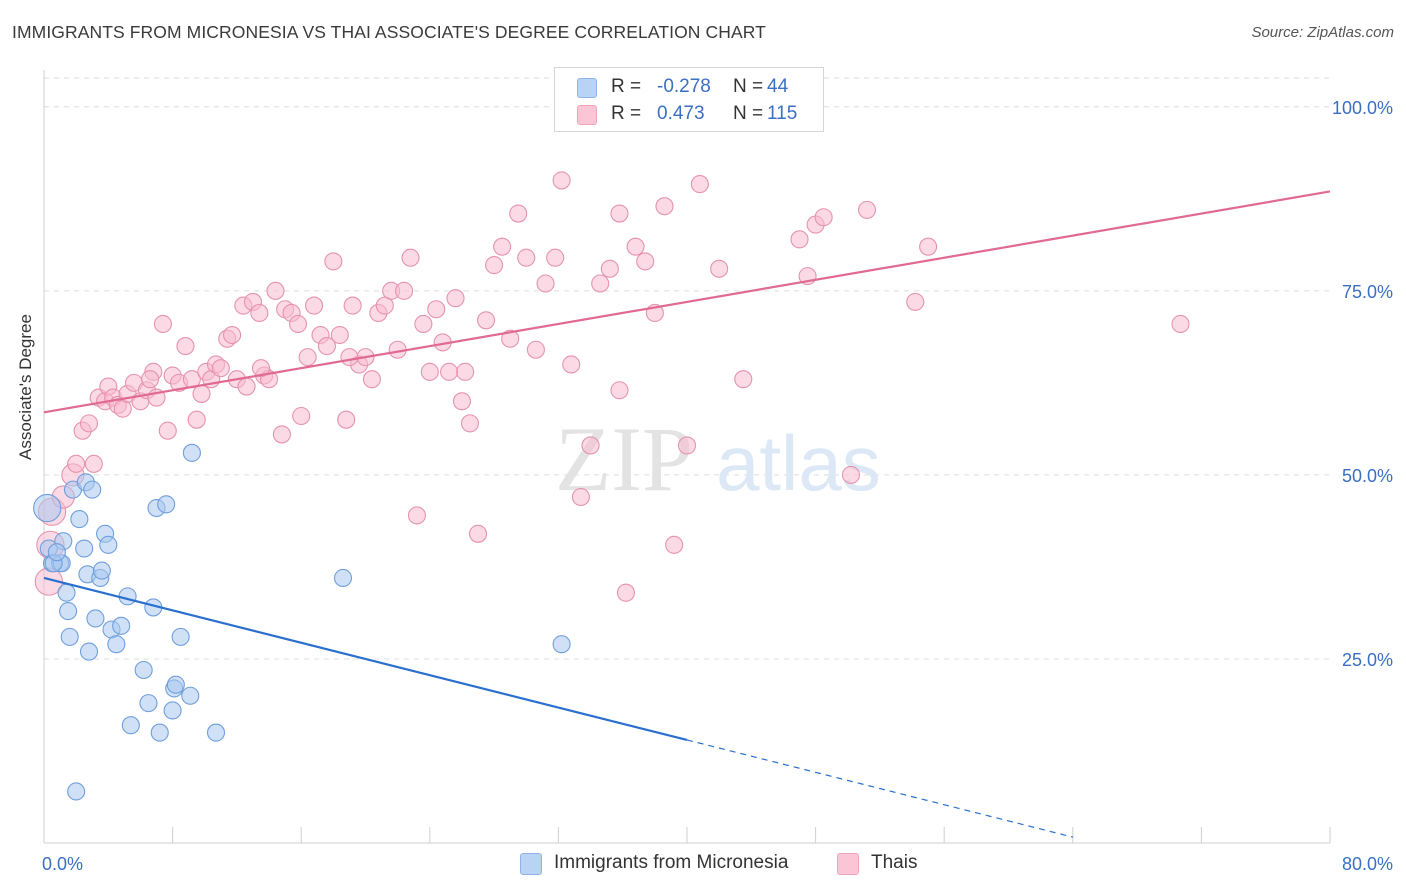 Image resolution: width=1406 pixels, height=892 pixels. Describe the element at coordinates (782, 113) in the screenshot. I see `n-value: 115` at that location.